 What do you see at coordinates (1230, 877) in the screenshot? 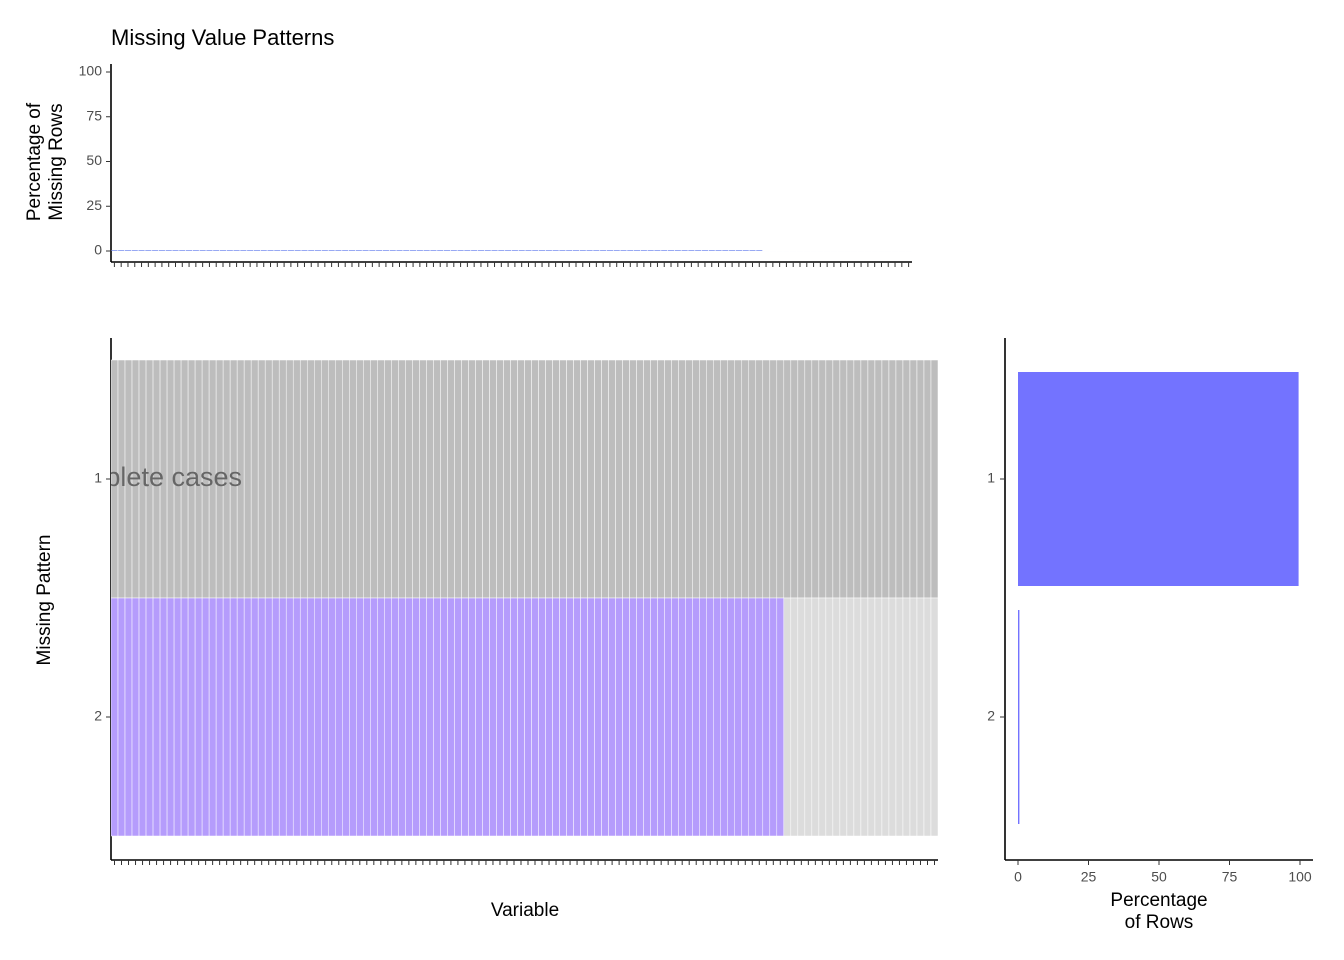
I see `x-tick-label: 75` at bounding box center [1230, 877].